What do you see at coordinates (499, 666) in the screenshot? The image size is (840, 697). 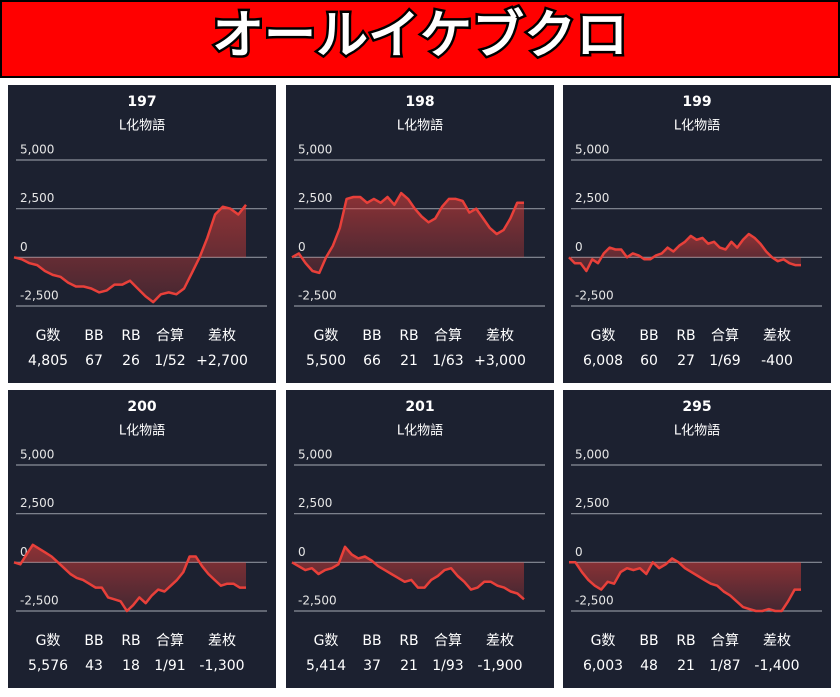 I see `stat-value: -1,900` at bounding box center [499, 666].